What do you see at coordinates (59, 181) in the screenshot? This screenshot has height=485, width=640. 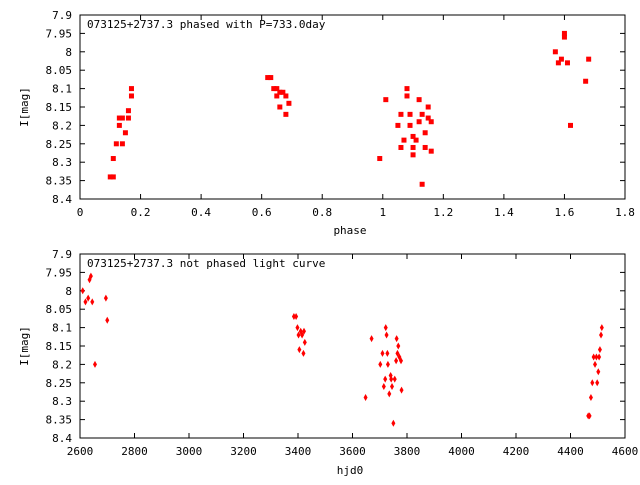 I see `phased-y-tick-label: 8.35` at bounding box center [59, 181].